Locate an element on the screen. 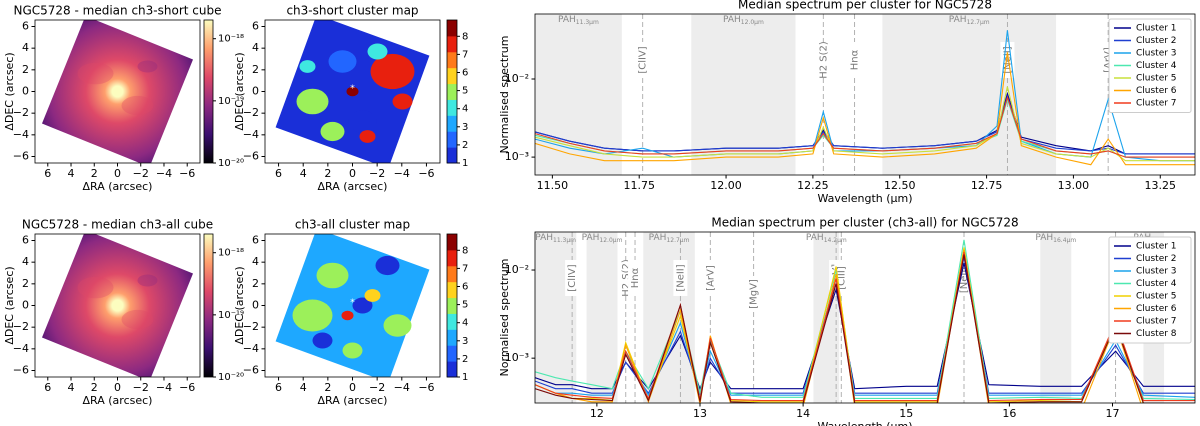 Image resolution: width=1200 pixels, height=426 pixels. x-tick-label: 12.50 is located at coordinates (900, 185).